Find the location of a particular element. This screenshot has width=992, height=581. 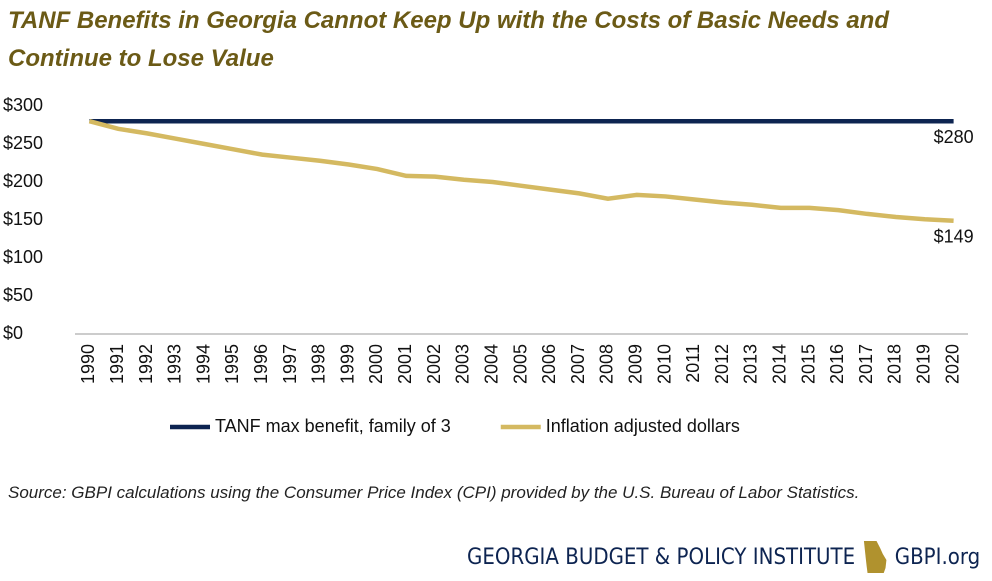

y-tick-label: $0 is located at coordinates (13, 333).